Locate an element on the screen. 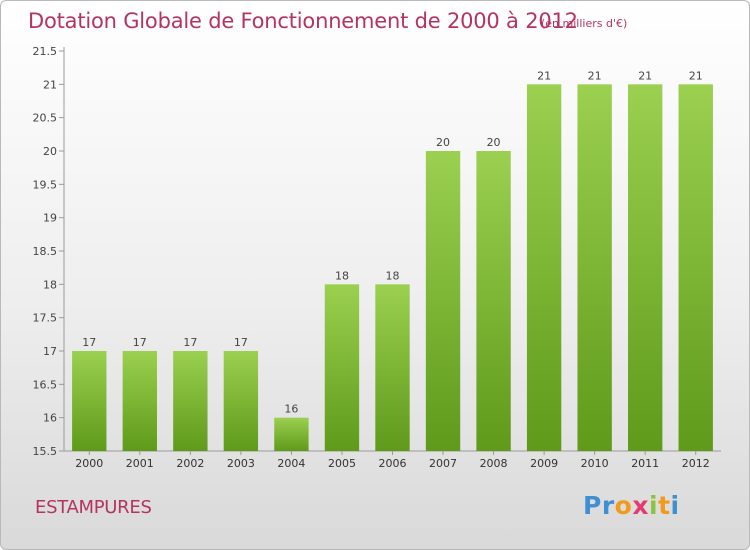 This screenshot has width=750, height=550. x-tick-label: 2003 is located at coordinates (241, 463).